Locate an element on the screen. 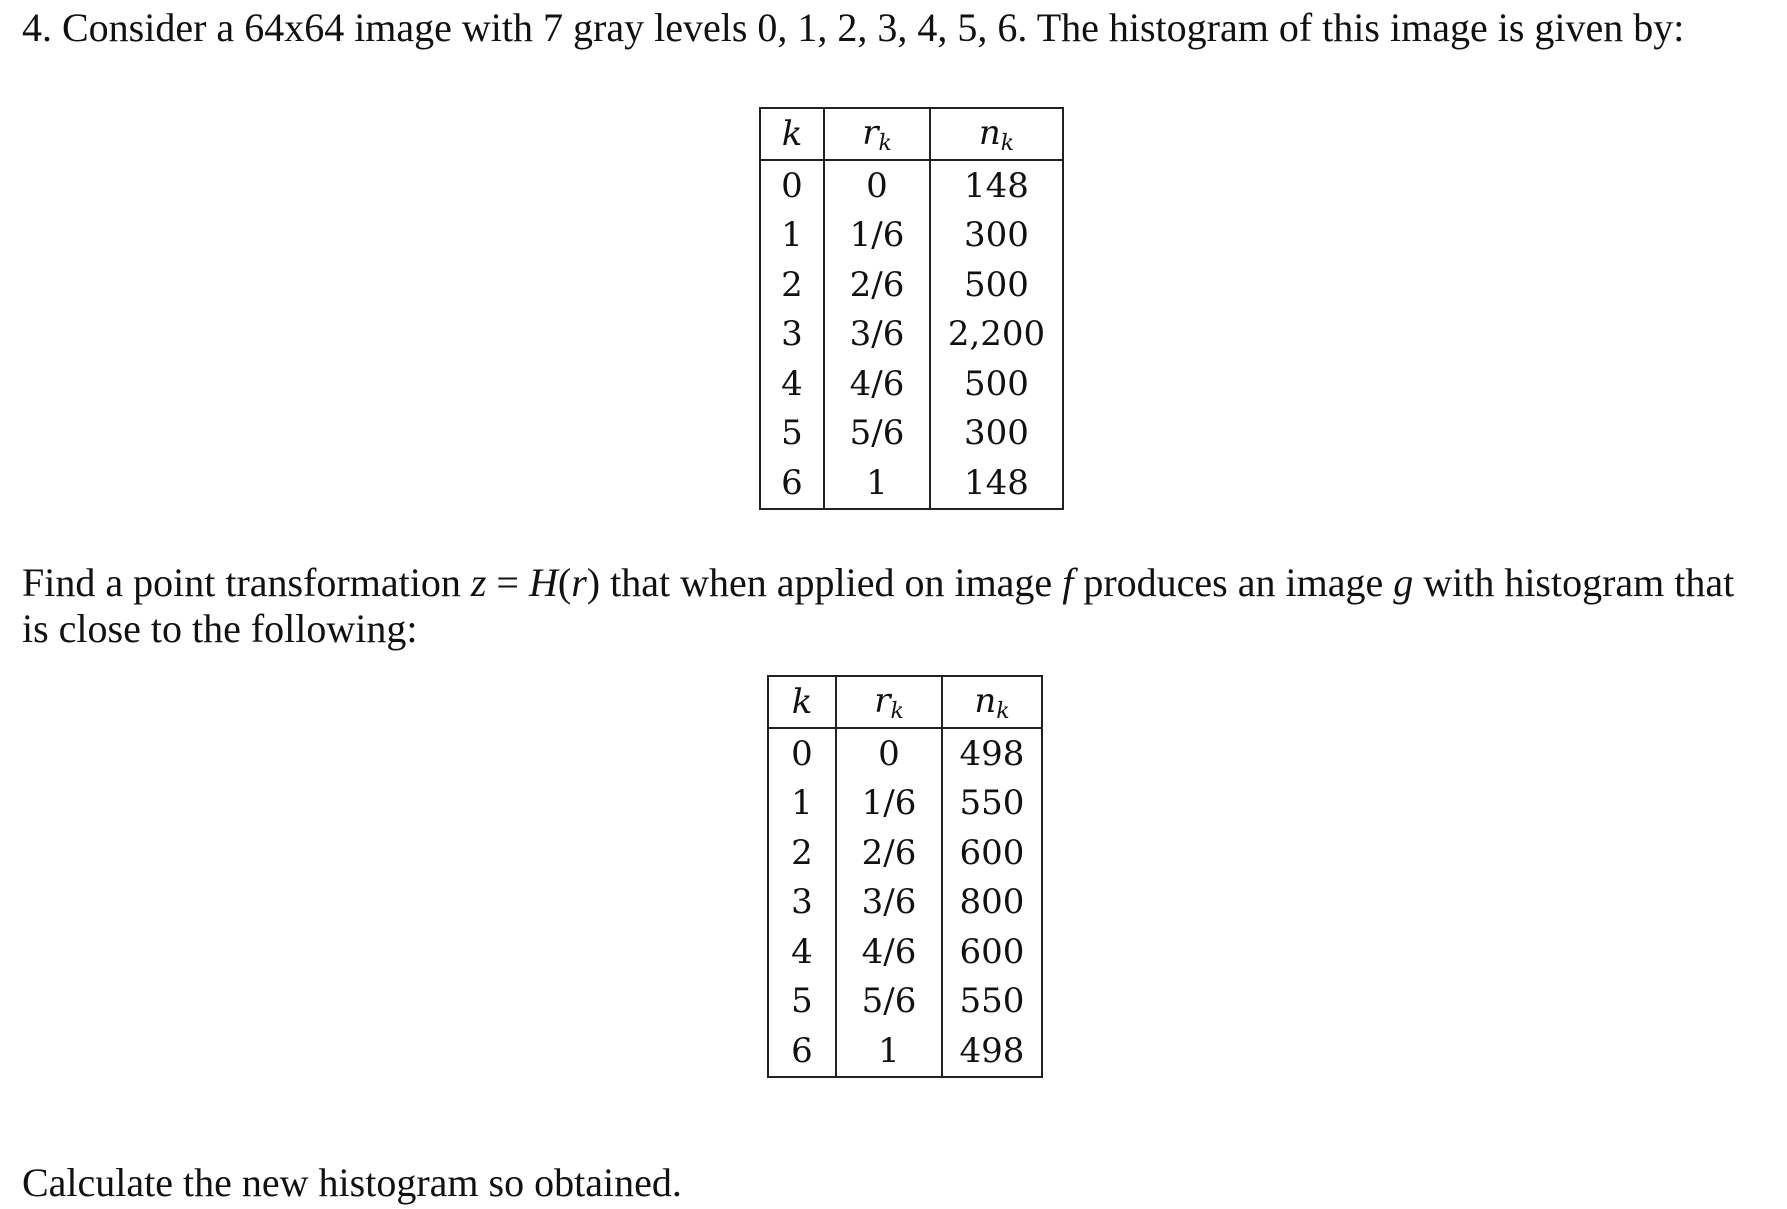 The width and height of the screenshot is (1787, 1209). table-row: 2 2/6 600 is located at coordinates (905, 853).